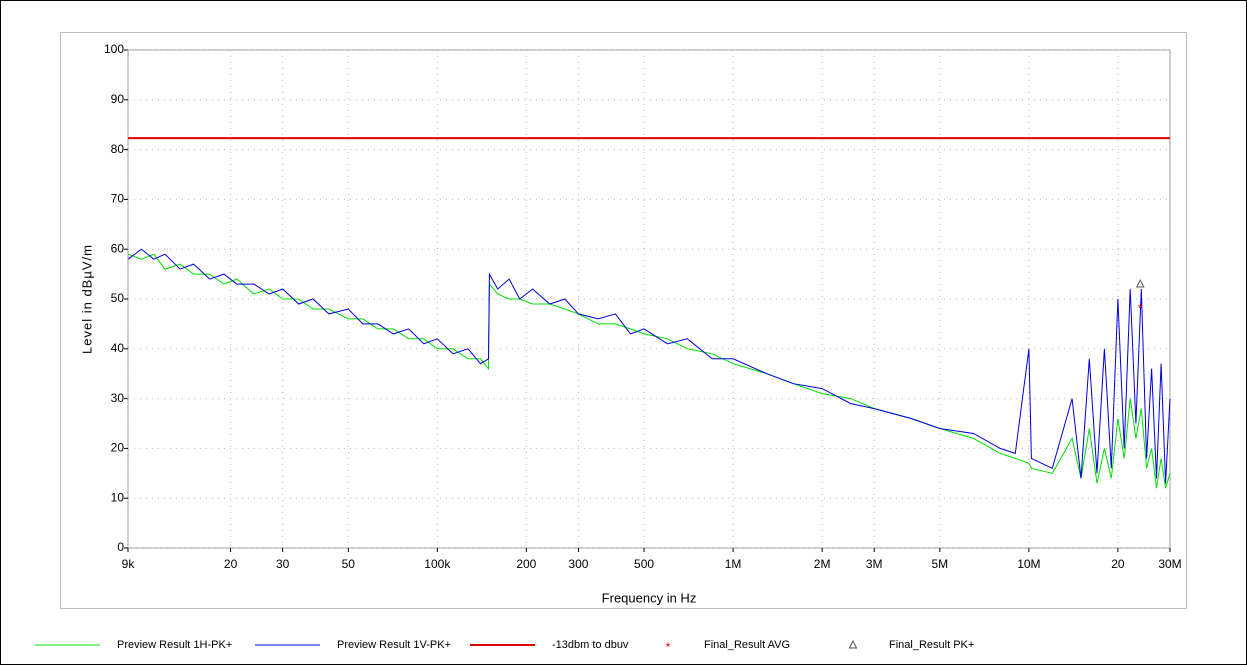 The image size is (1247, 670). I want to click on marker-star: *, so click(1140, 309).